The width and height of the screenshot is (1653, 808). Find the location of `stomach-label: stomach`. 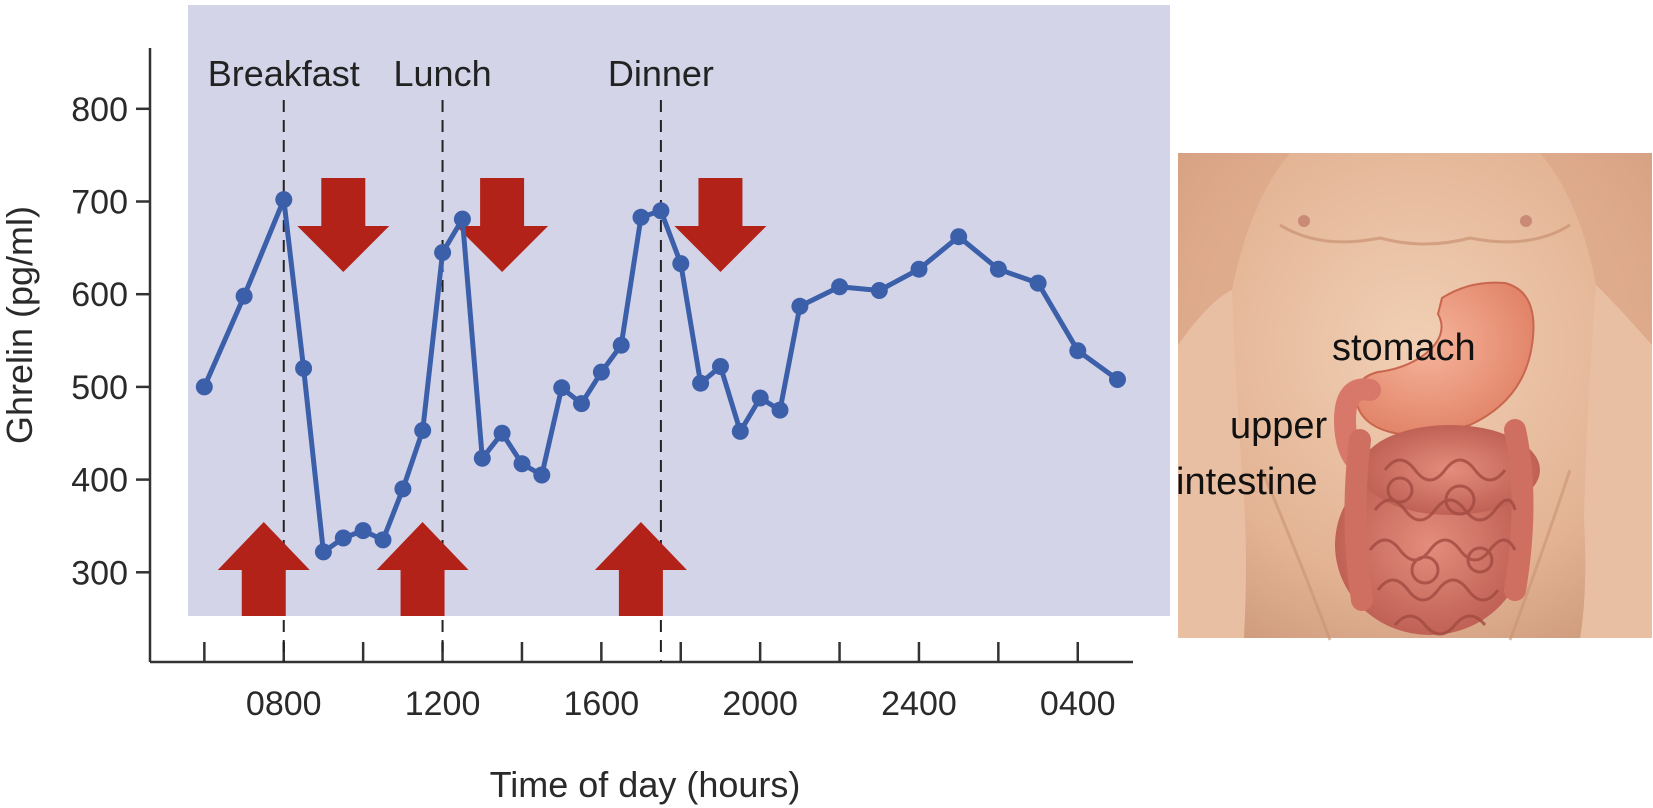

stomach-label: stomach is located at coordinates (1404, 348).